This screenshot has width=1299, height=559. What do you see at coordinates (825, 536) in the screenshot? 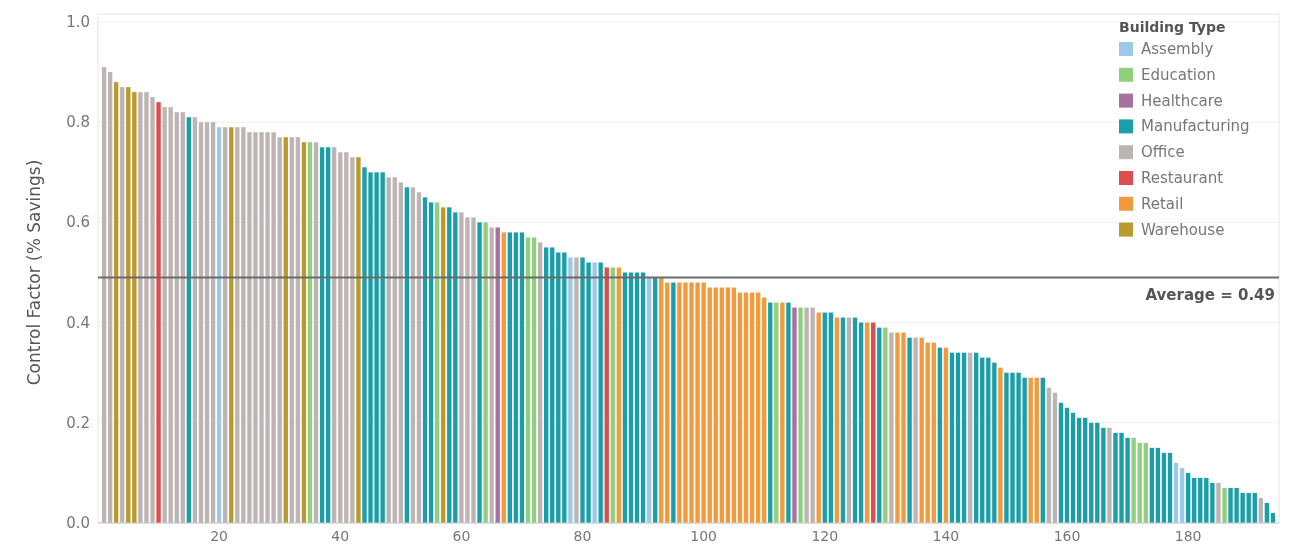
I see `x-tick-label: 120` at bounding box center [825, 536].